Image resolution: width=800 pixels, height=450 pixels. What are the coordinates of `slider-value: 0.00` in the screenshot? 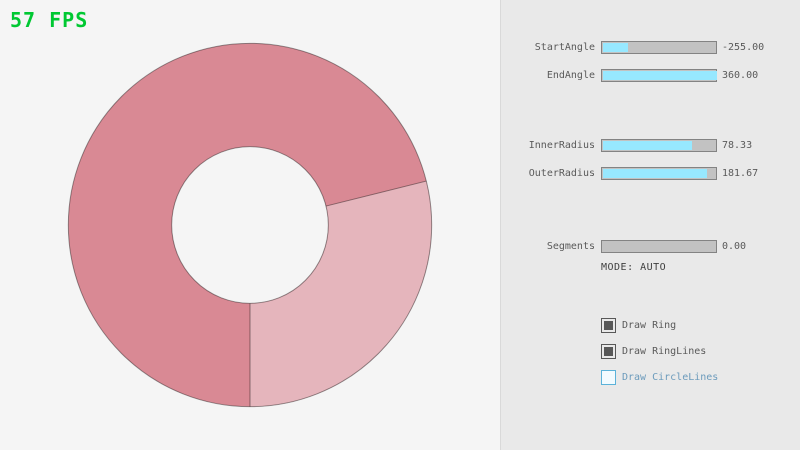 It's located at (734, 246).